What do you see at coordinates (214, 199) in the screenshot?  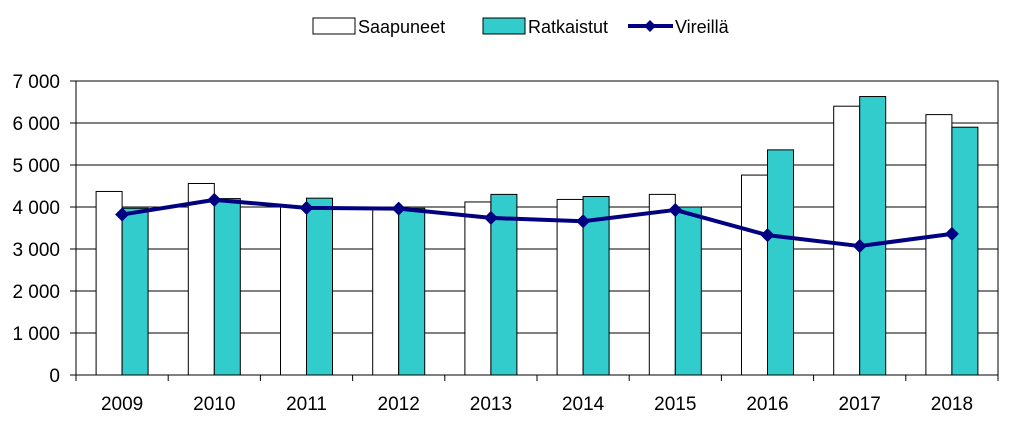 I see `marker-2010` at bounding box center [214, 199].